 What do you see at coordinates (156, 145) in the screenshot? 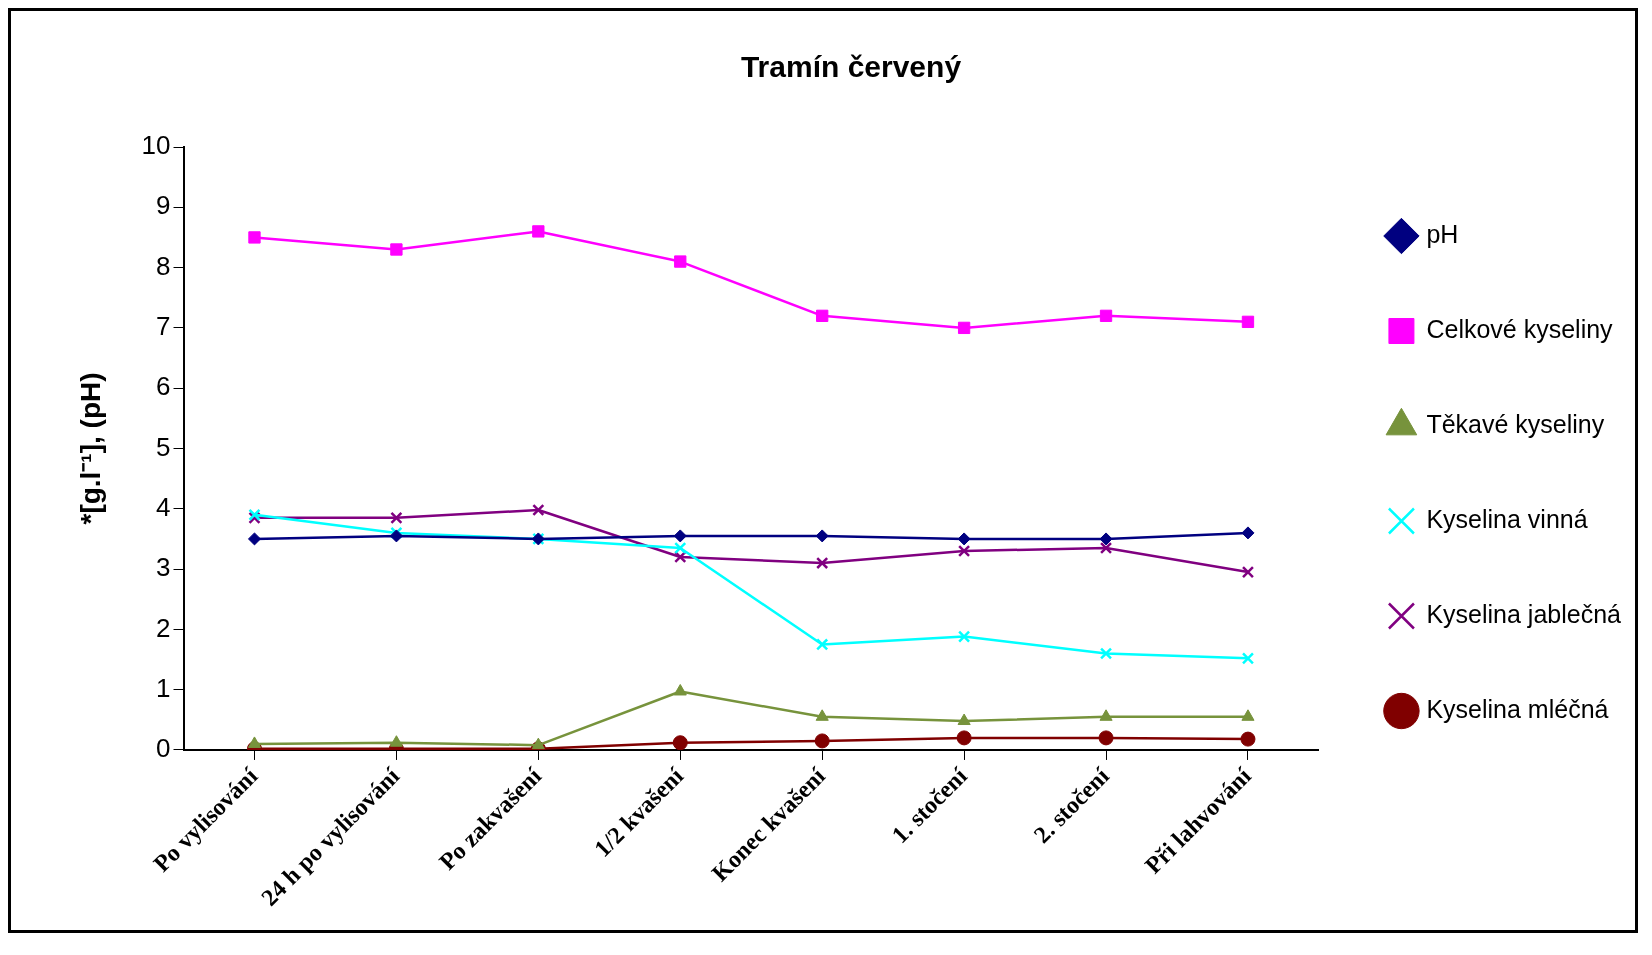
I see `y-tick-label: 10` at bounding box center [156, 145].